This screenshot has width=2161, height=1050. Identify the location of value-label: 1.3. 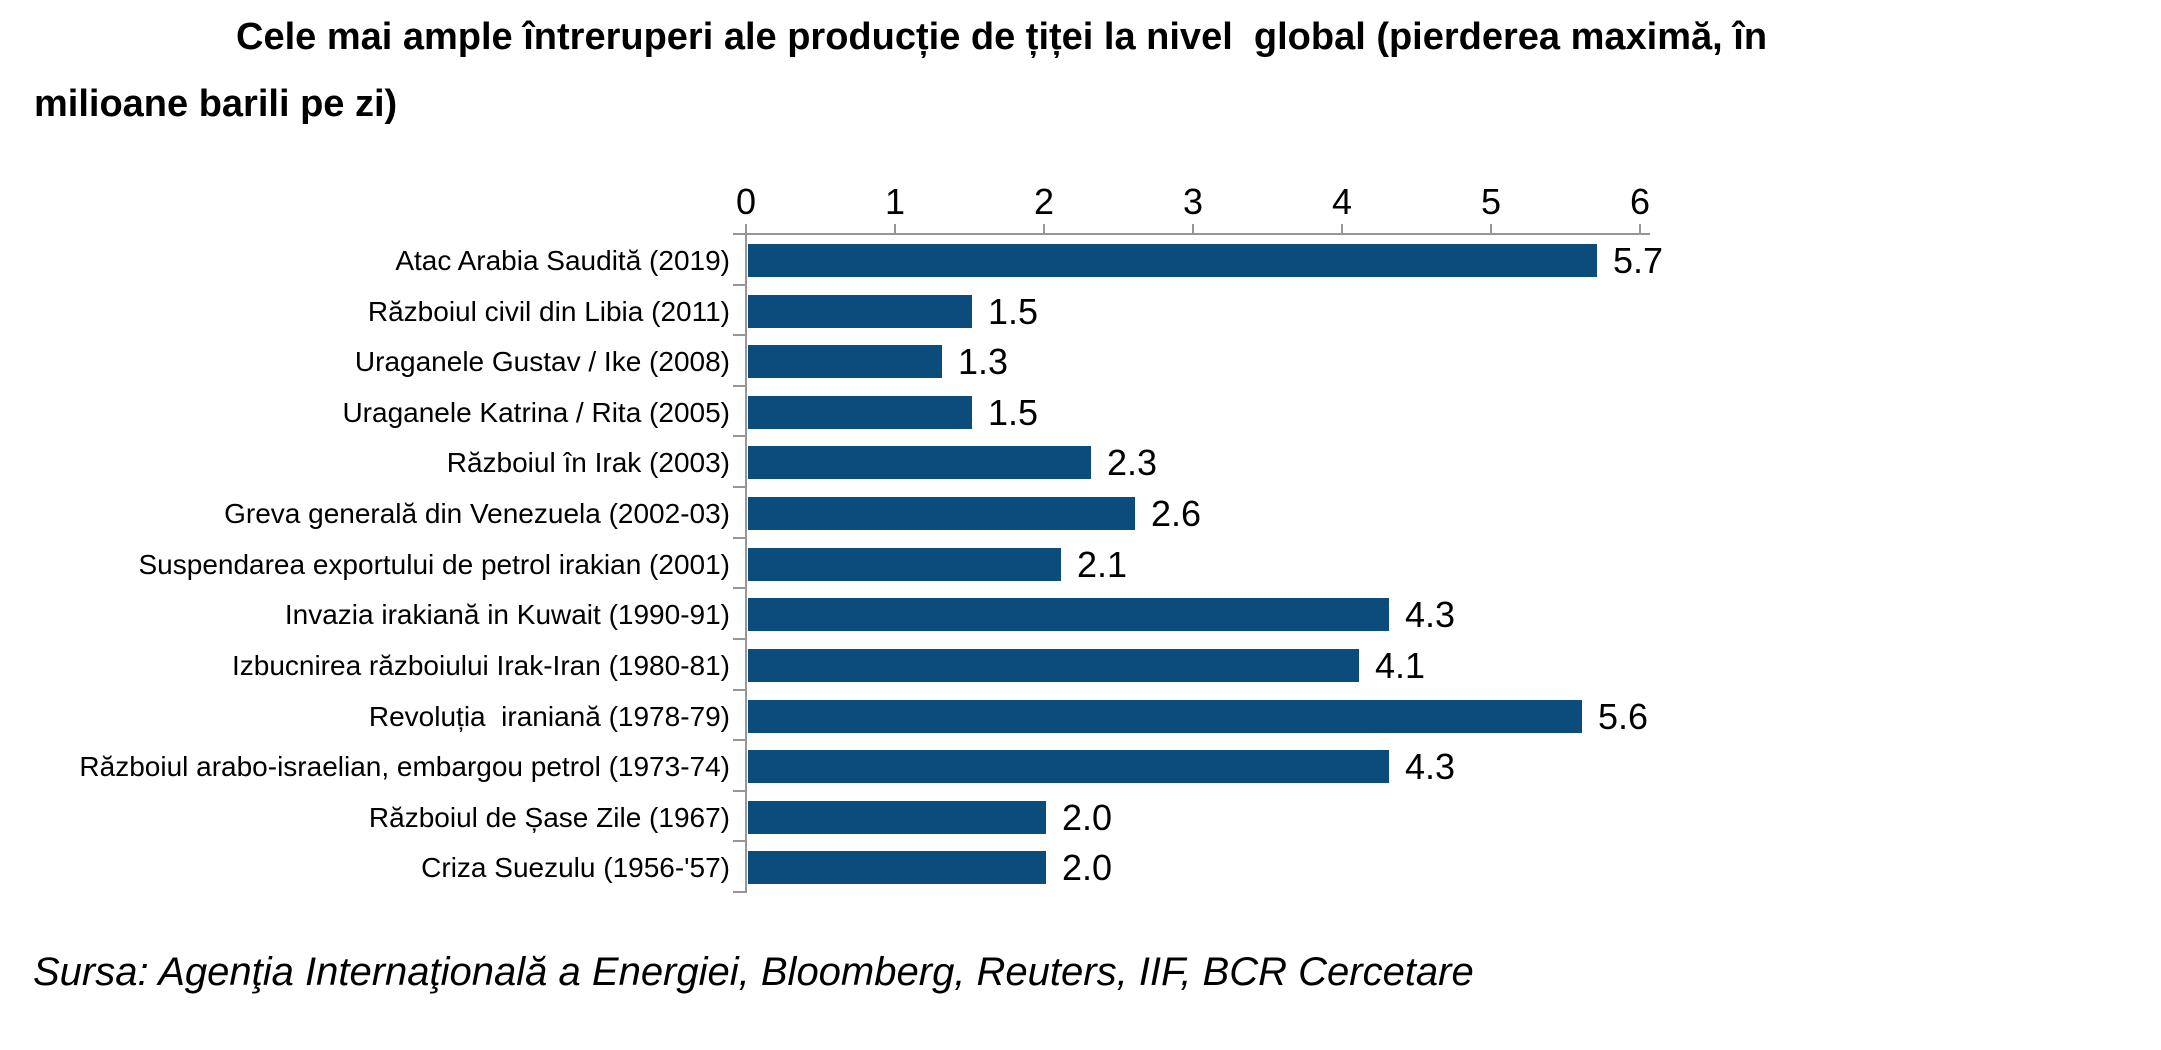
(983, 361).